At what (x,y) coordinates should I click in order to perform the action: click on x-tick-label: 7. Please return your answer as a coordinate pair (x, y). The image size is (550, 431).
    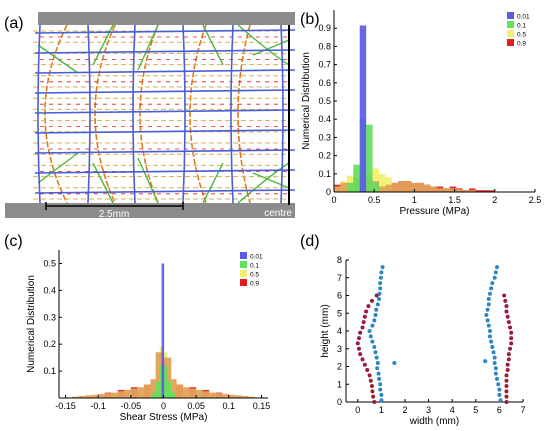
    Looking at the image, I should click on (522, 410).